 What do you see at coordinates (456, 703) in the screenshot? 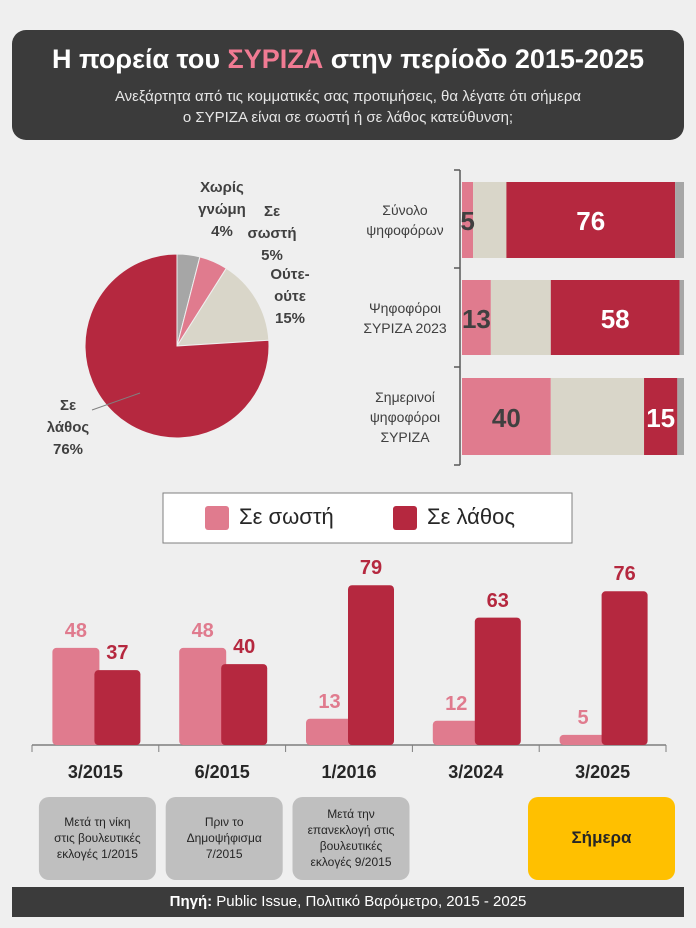
I see `value-label: 12` at bounding box center [456, 703].